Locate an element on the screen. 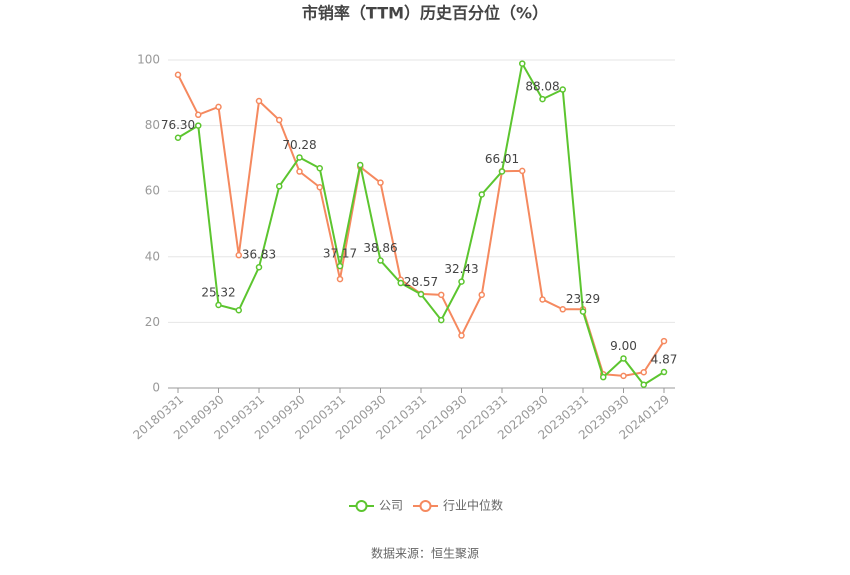 The image size is (850, 575). value-label: 25.32 is located at coordinates (218, 292).